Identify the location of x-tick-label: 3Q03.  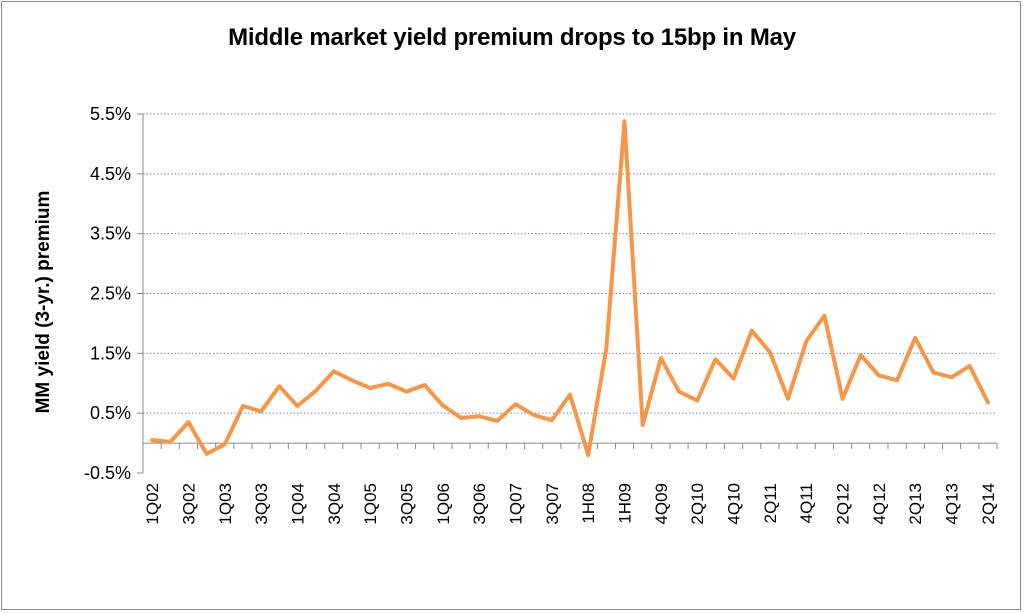
(261, 504).